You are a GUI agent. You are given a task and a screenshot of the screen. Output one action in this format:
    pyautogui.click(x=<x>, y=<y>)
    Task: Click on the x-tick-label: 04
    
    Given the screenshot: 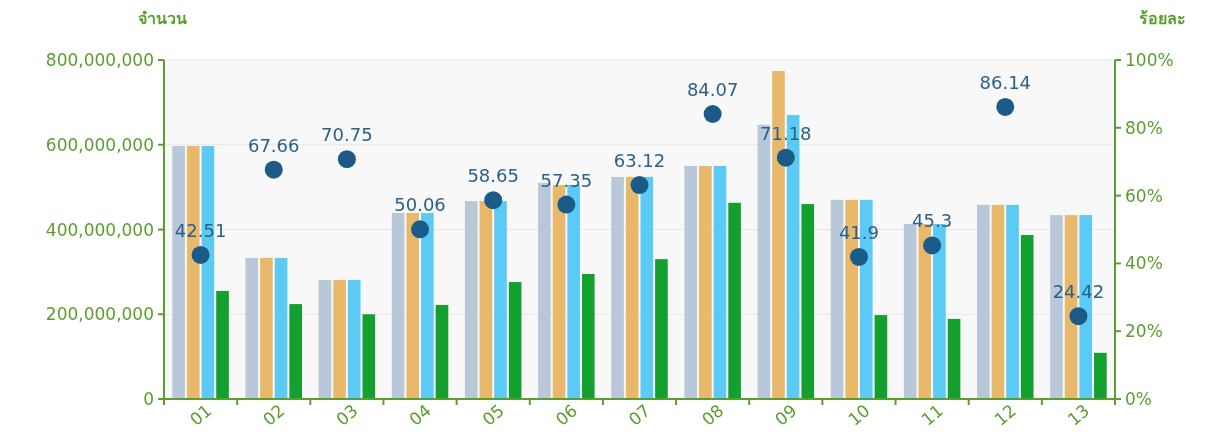 What is the action you would take?
    pyautogui.click(x=420, y=415)
    